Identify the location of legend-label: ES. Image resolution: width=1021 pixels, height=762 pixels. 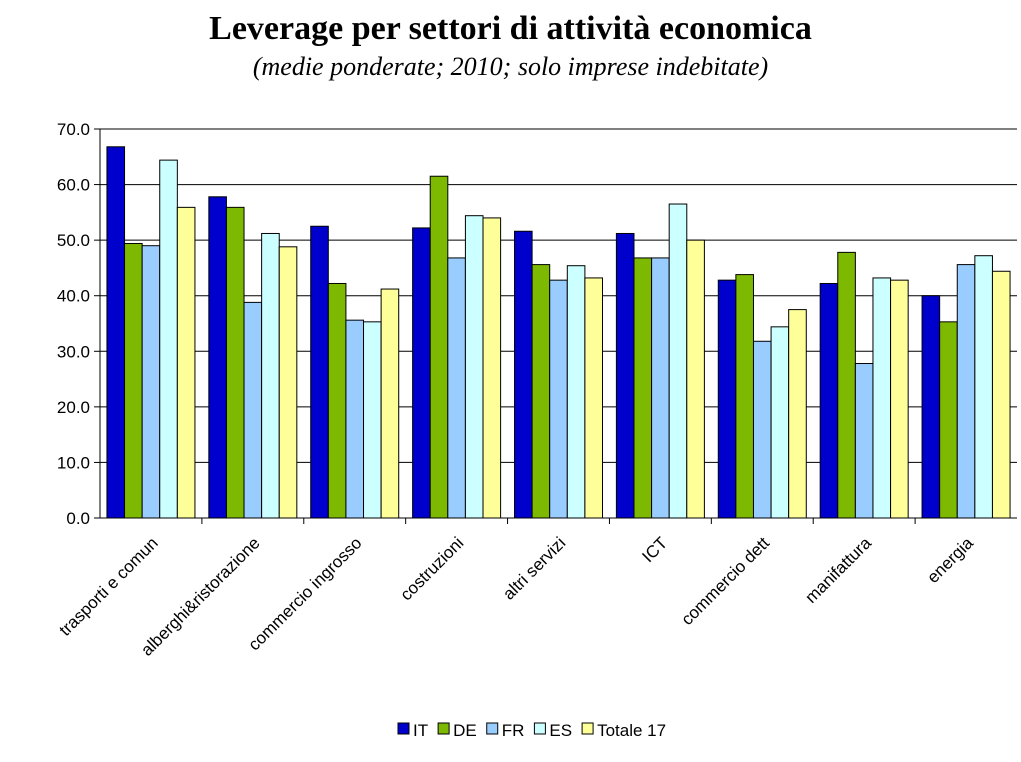
(560, 730).